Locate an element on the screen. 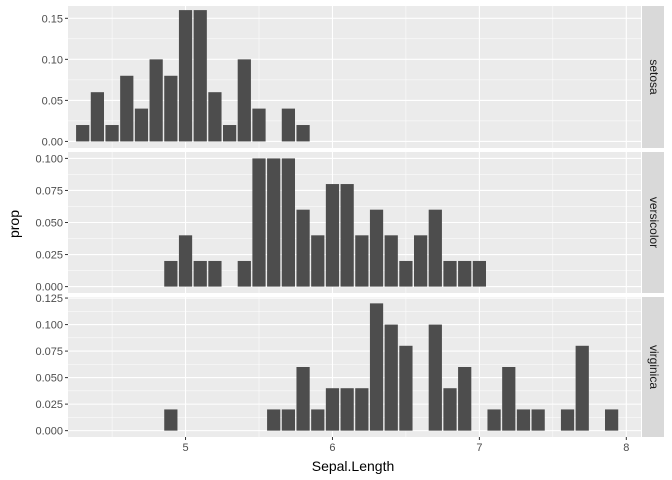  x-tick-label: 5 is located at coordinates (185, 448).